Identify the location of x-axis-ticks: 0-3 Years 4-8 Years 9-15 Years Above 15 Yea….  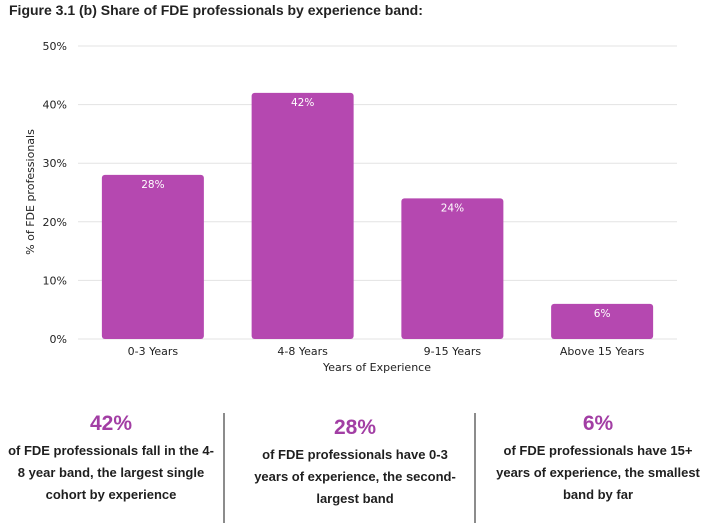
(386, 351).